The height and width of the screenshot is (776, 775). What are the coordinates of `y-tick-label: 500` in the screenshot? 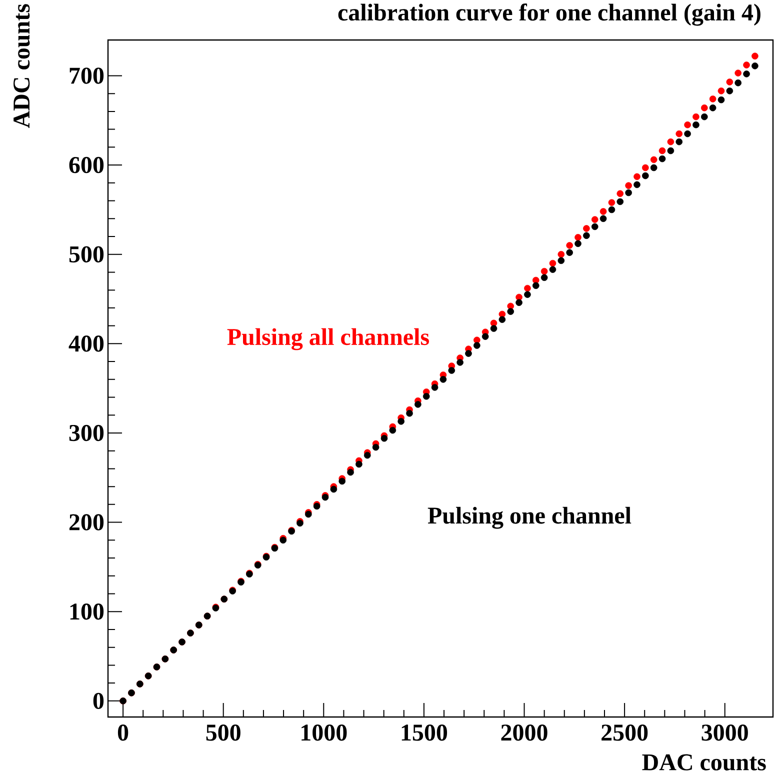 It's located at (86, 254).